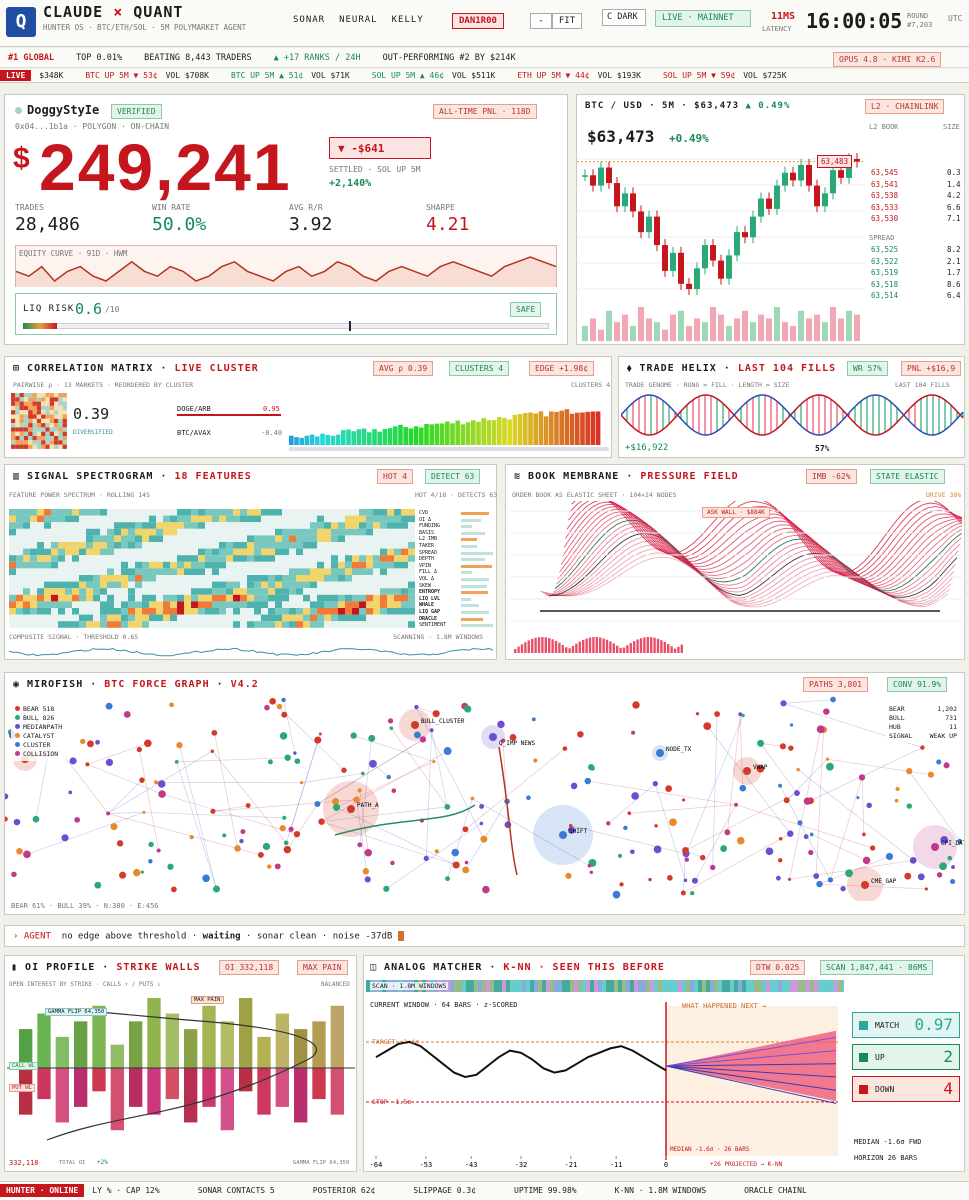 This screenshot has width=969, height=1200. Describe the element at coordinates (553, 75) in the screenshot. I see `ticker-item: ETH UP 5M ▼ 44¢` at that location.